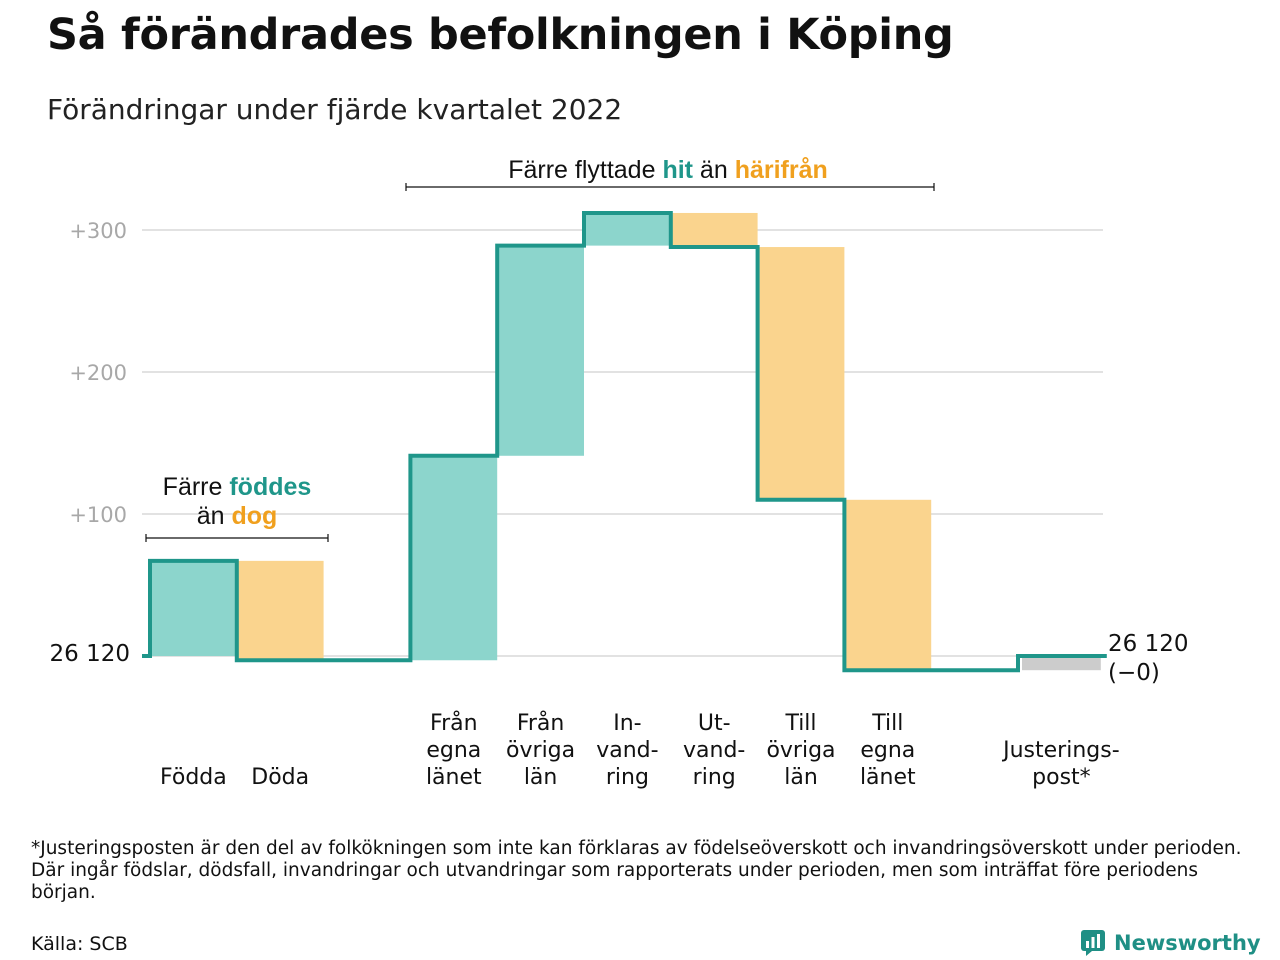 The image size is (1280, 960). Describe the element at coordinates (627, 723) in the screenshot. I see `category-label: In-` at that location.